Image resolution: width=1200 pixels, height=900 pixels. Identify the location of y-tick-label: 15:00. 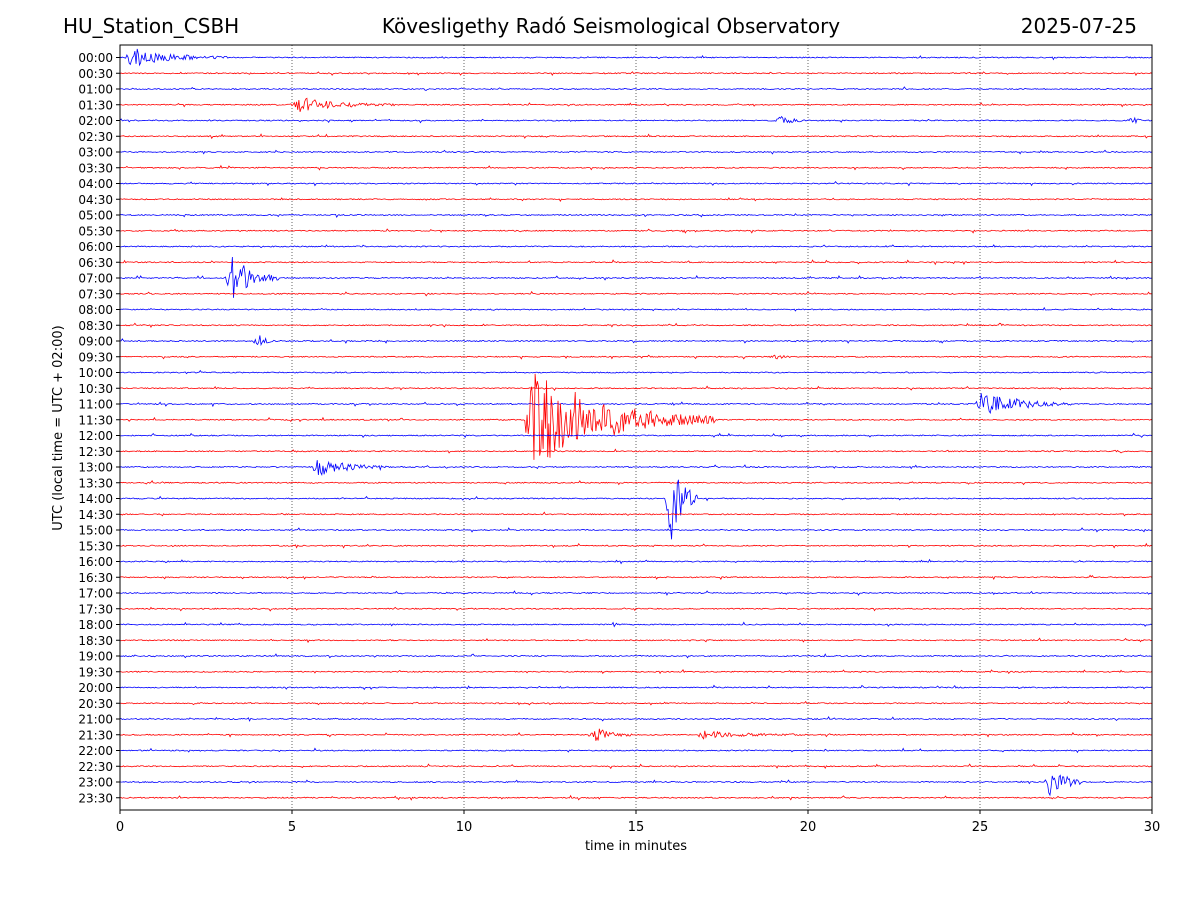
(95, 531).